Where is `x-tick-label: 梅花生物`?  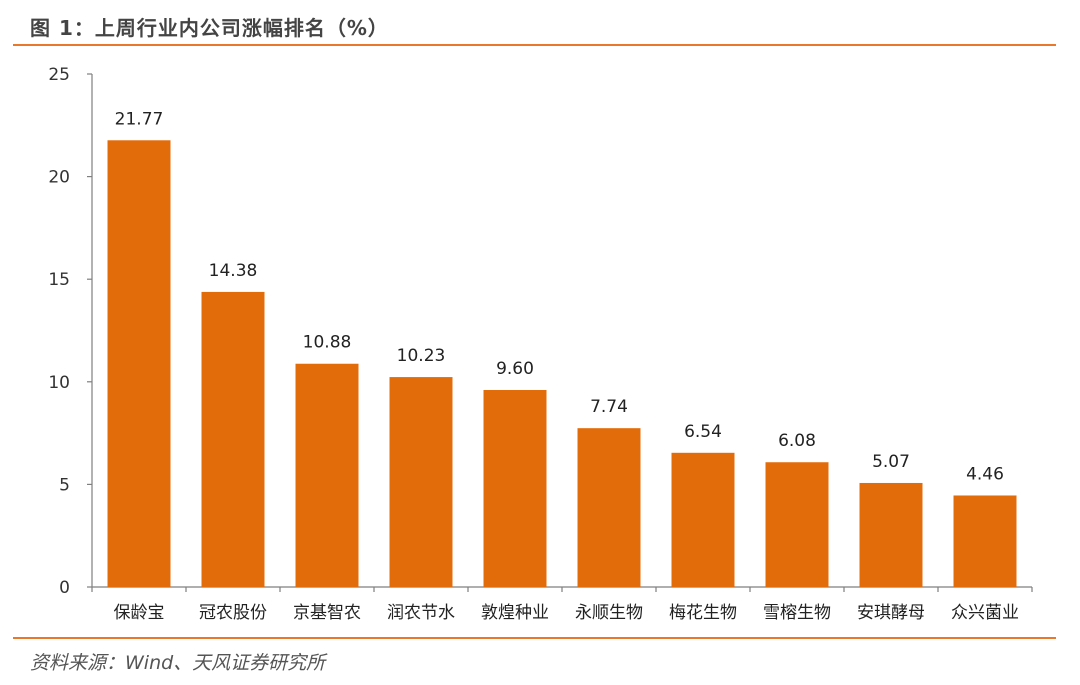
x-tick-label: 梅花生物 is located at coordinates (703, 613).